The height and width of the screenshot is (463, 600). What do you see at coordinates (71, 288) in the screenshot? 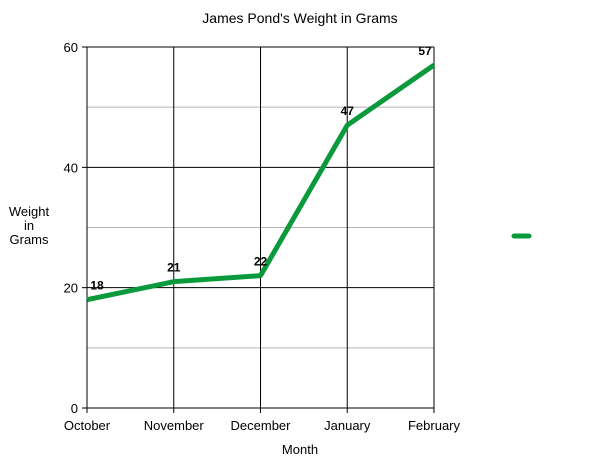
I see `y-tick-label: 20` at bounding box center [71, 288].